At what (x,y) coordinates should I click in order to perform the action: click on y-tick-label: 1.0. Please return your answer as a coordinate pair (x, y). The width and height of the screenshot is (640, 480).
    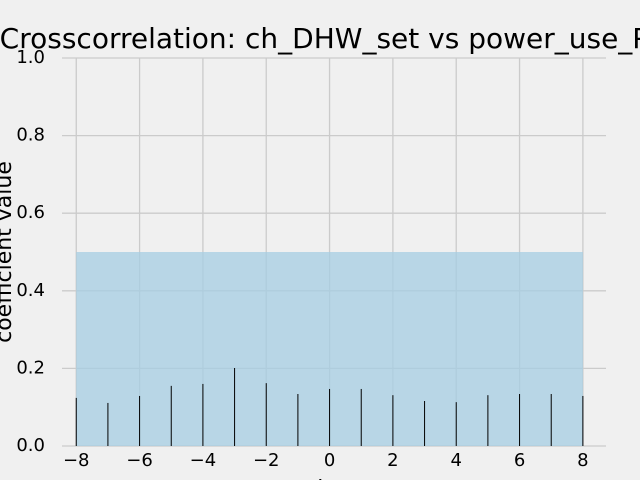
    Looking at the image, I should click on (30, 57).